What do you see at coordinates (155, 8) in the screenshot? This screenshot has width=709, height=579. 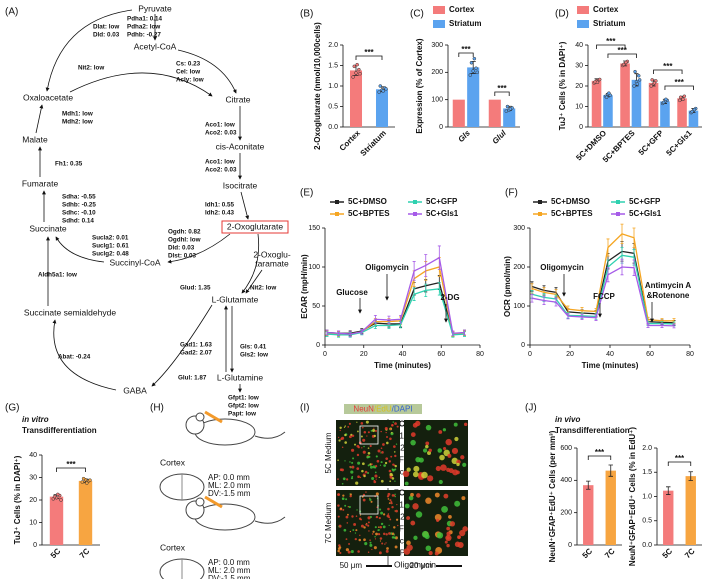 I see `metabolite: Pyruvate` at bounding box center [155, 8].